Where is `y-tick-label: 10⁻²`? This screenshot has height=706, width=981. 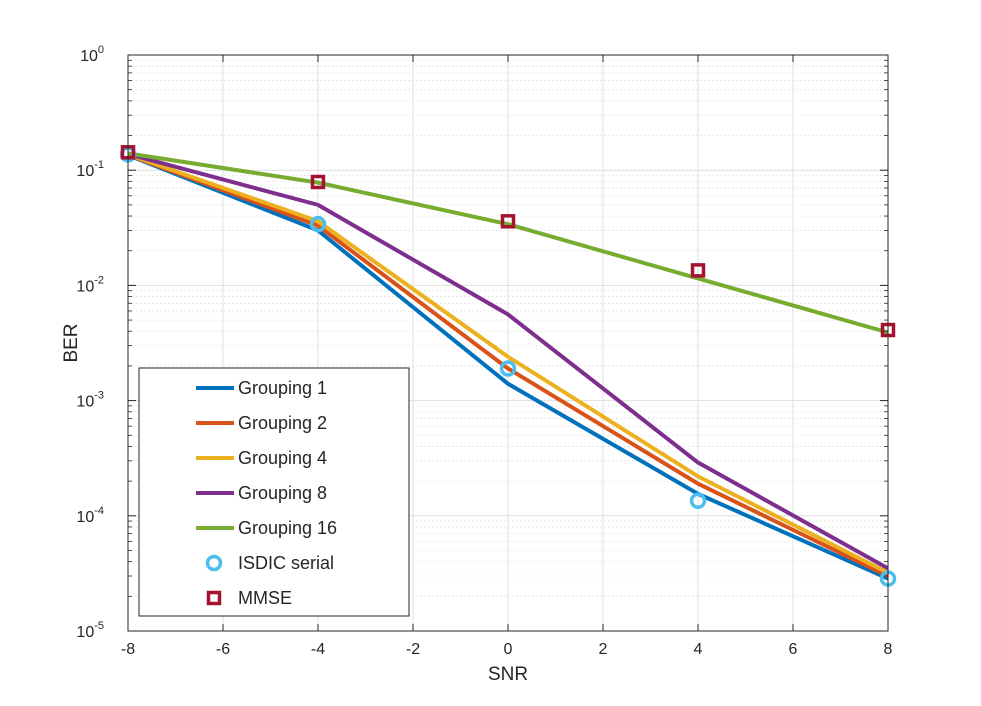 y-tick-label: 10⁻² is located at coordinates (90, 284).